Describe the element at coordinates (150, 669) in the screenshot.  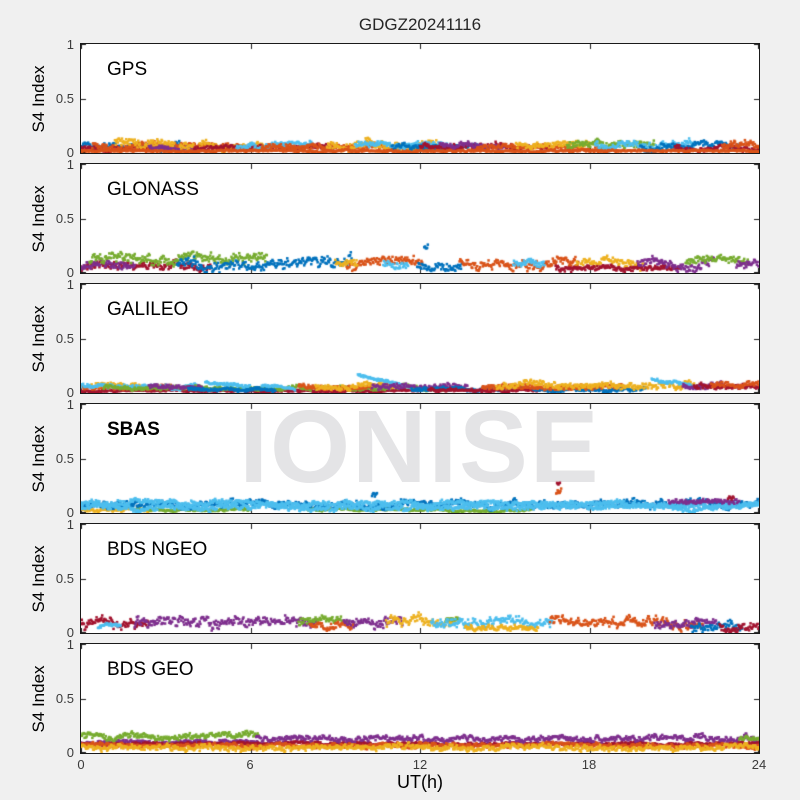
I see `panel-label-bds-geo: BDS GEO` at that location.